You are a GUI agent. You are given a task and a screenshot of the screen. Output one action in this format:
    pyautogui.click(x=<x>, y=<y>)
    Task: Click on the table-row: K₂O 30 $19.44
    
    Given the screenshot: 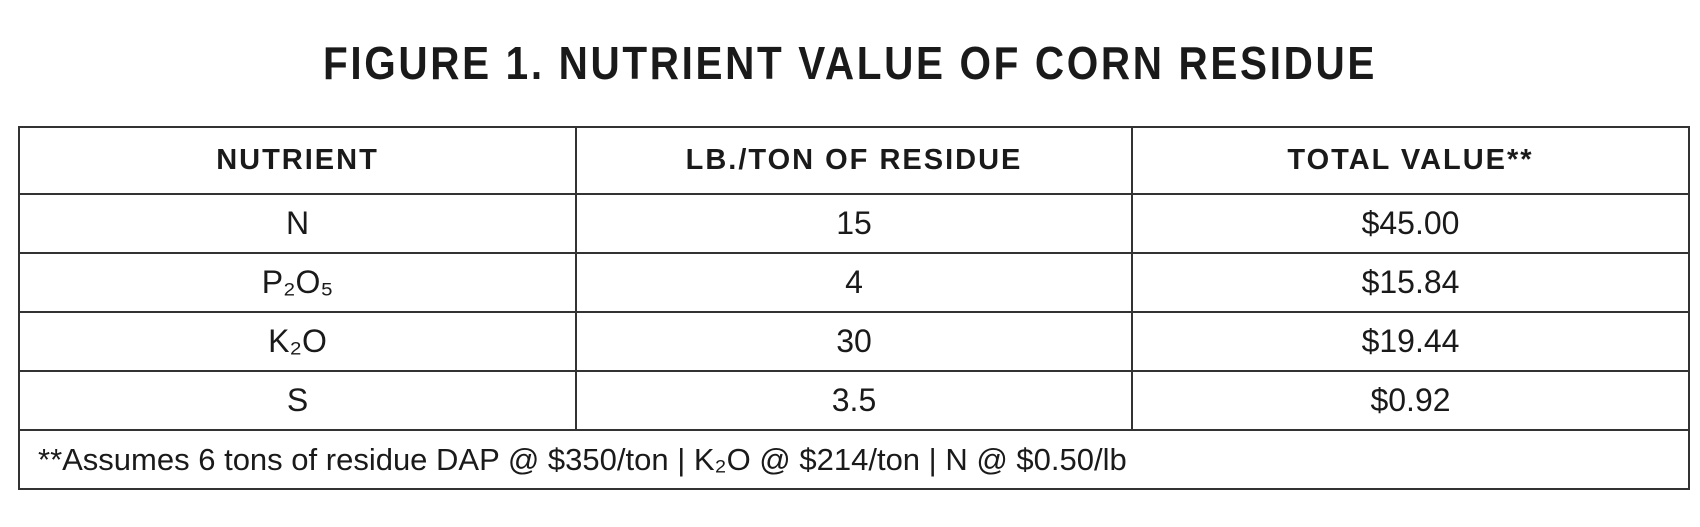 What is the action you would take?
    pyautogui.click(x=854, y=341)
    